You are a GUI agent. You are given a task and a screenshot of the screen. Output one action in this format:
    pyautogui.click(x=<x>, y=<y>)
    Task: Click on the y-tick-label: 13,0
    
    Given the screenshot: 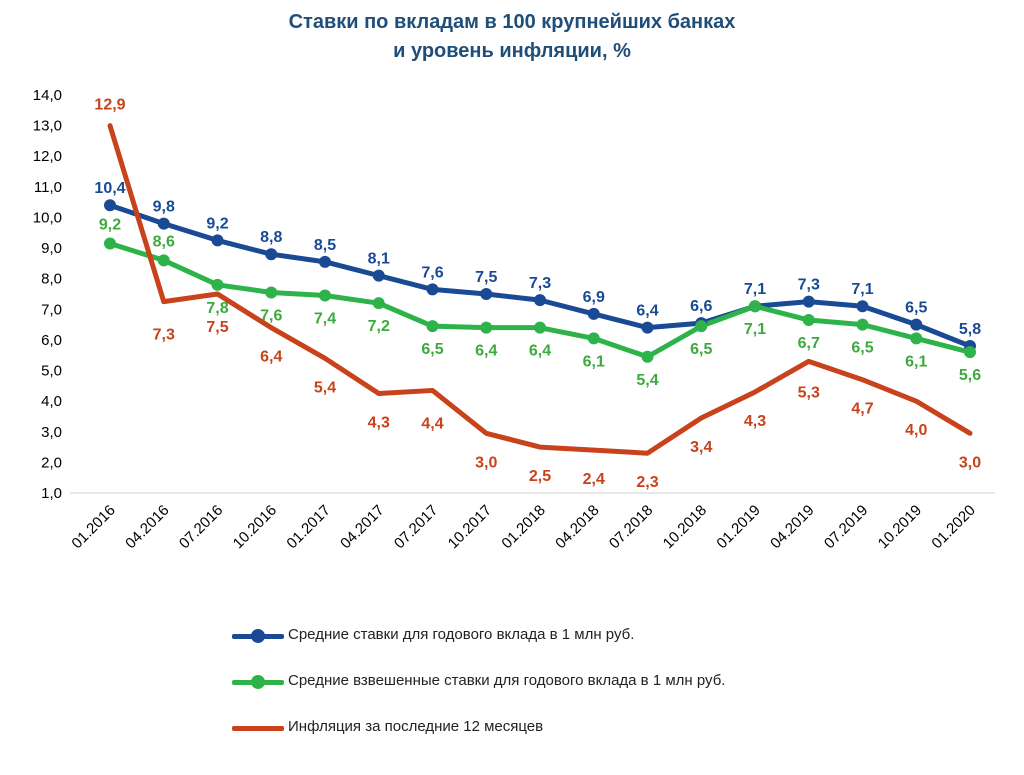 What is the action you would take?
    pyautogui.click(x=47, y=126)
    